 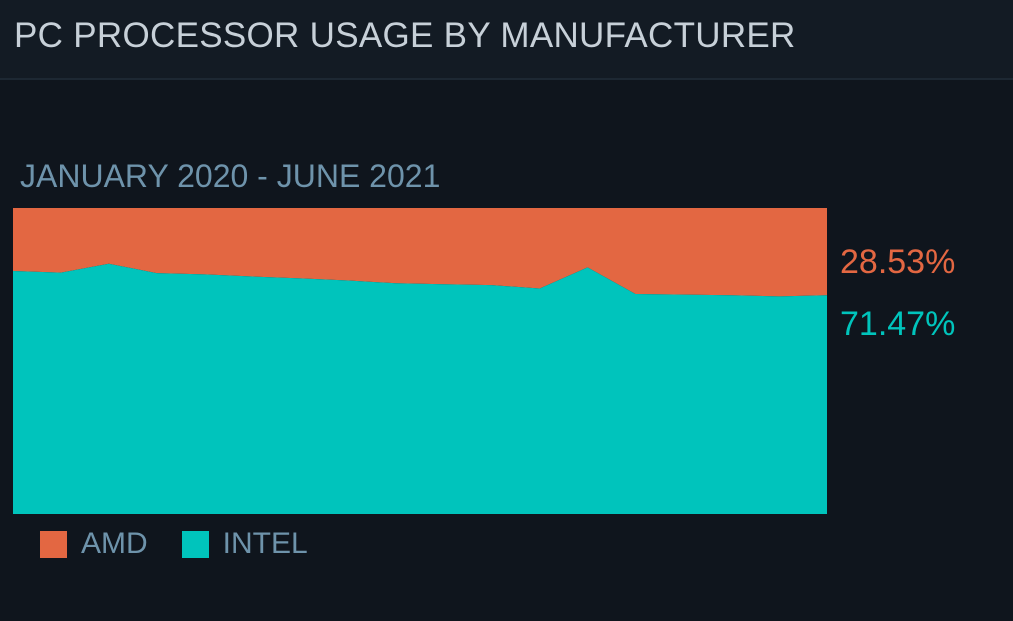 What do you see at coordinates (898, 324) in the screenshot?
I see `intel-end-label: 71.47%` at bounding box center [898, 324].